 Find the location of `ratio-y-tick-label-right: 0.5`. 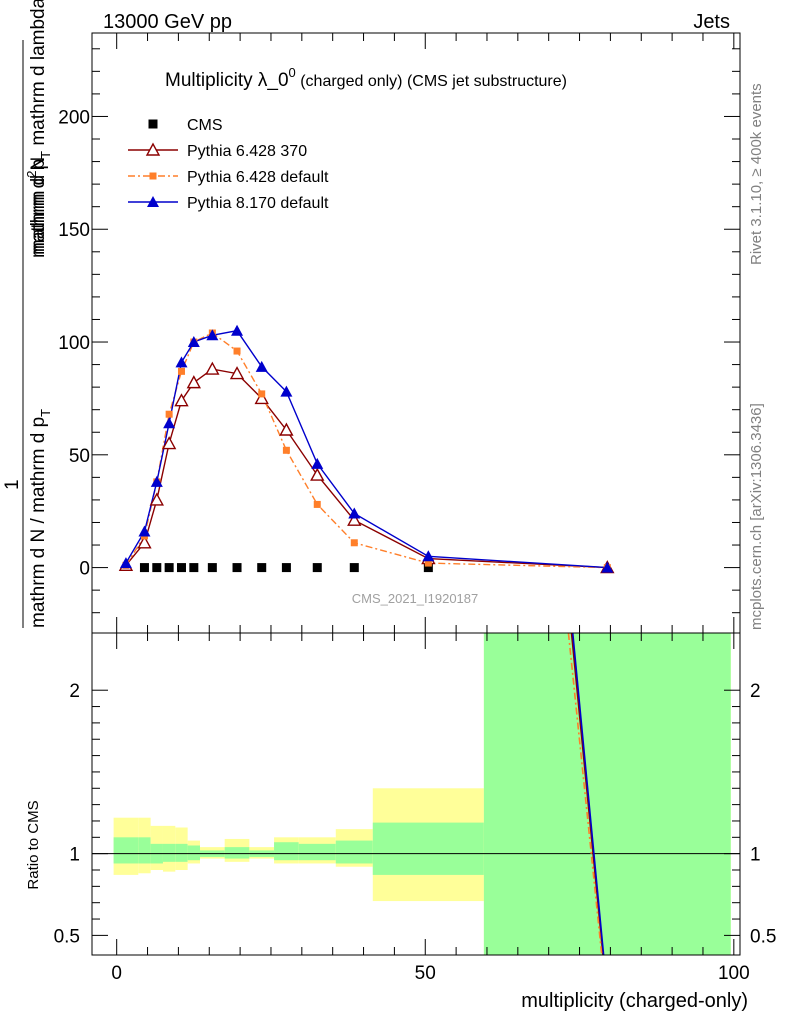

ratio-y-tick-label-right: 0.5 is located at coordinates (763, 936).